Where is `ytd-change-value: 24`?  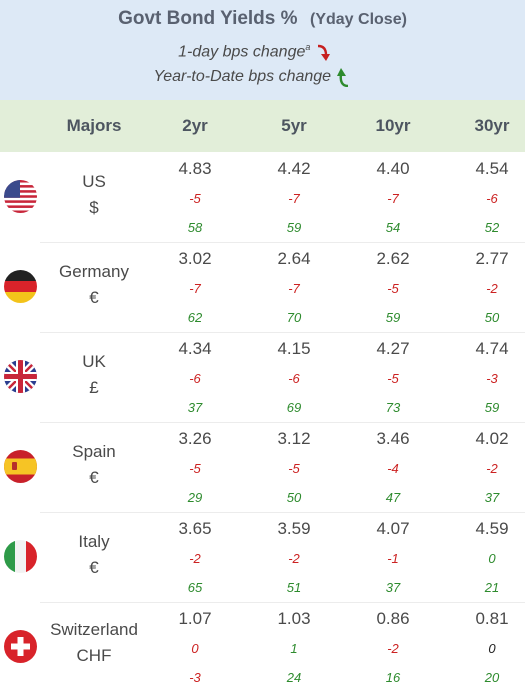 ytd-change-value: 24 is located at coordinates (294, 677).